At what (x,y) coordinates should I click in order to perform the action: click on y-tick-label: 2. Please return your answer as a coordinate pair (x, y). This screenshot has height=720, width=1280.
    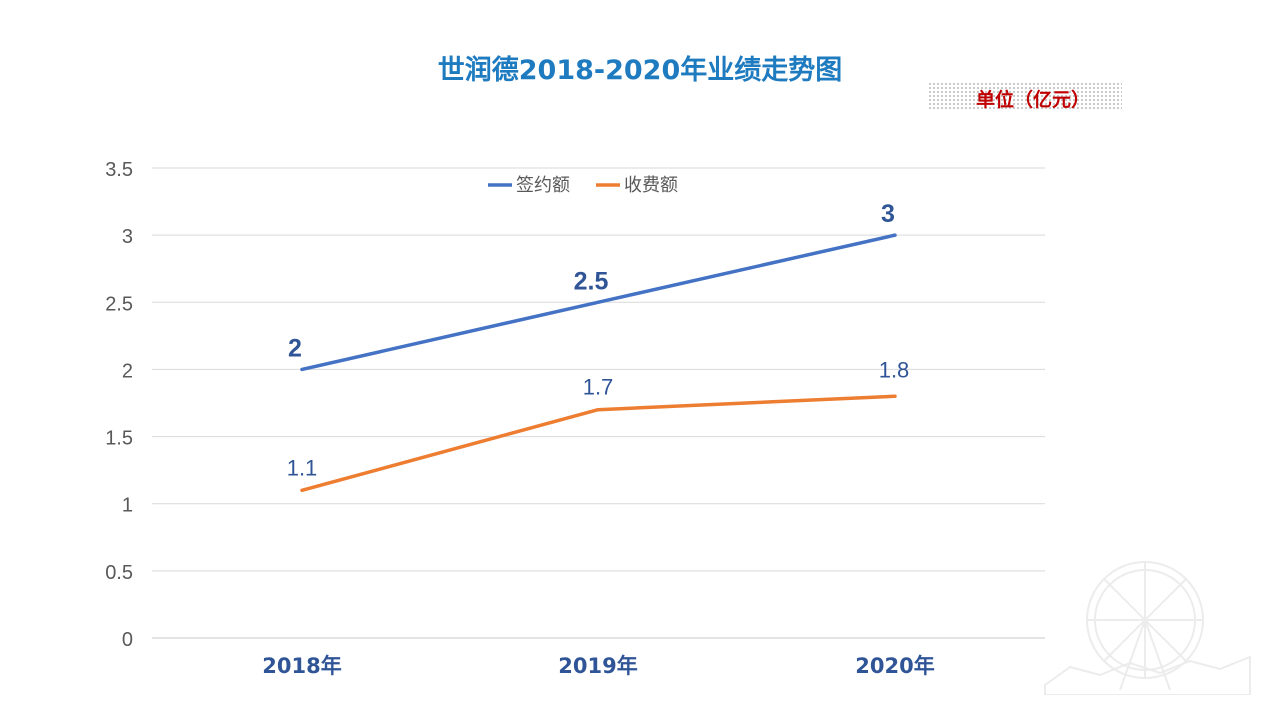
    Looking at the image, I should click on (127, 371).